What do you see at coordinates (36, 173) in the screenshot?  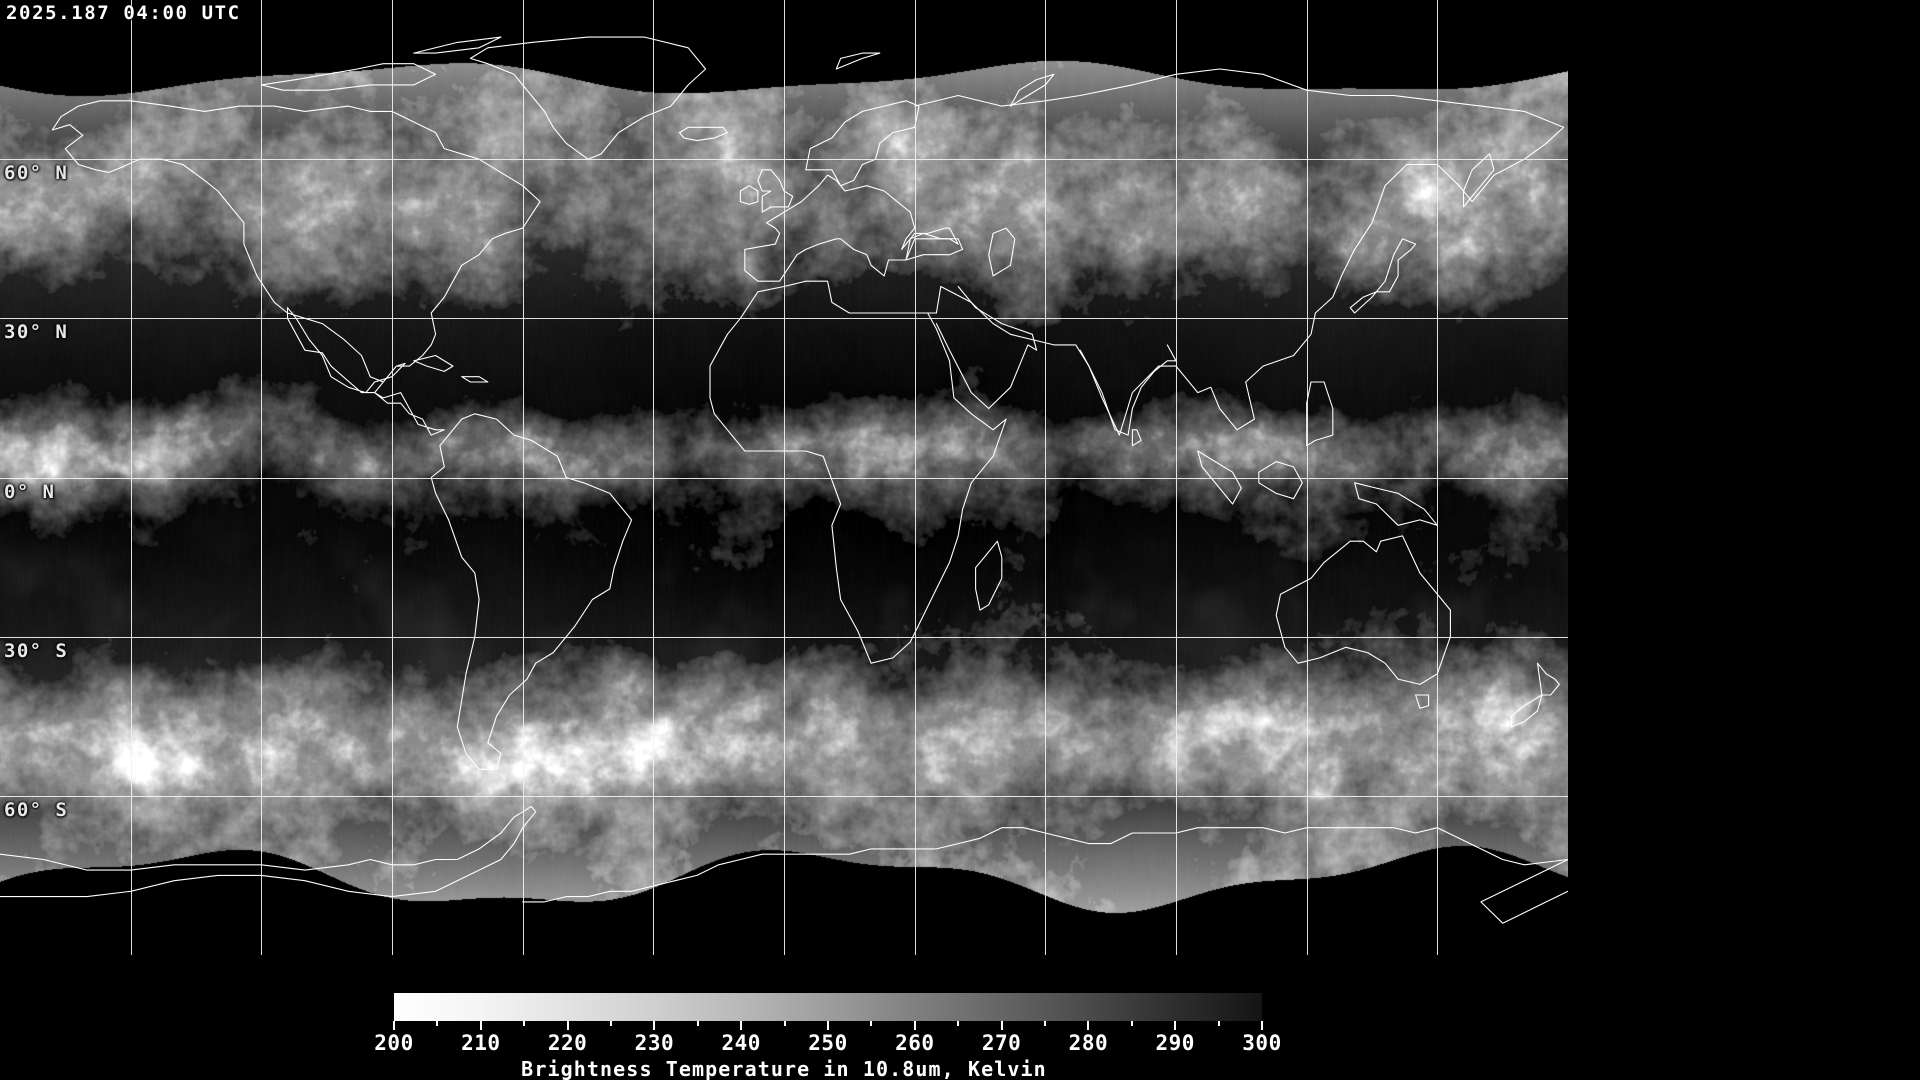 I see `lat-label-60n: 60° N` at bounding box center [36, 173].